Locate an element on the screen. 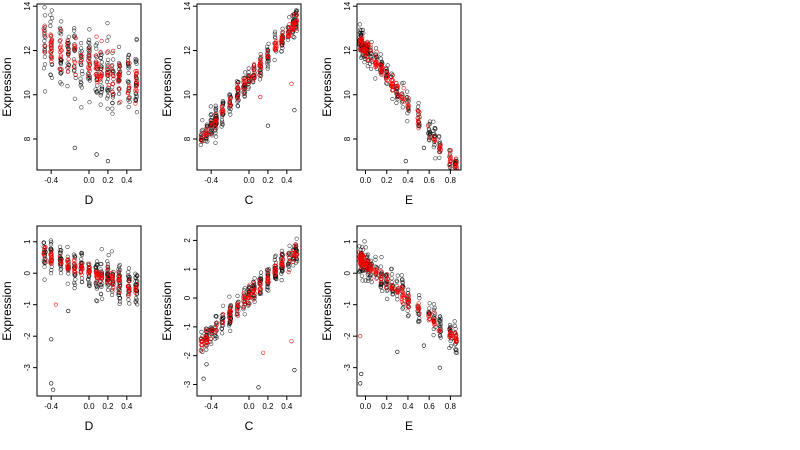  y-tick-label: 1 is located at coordinates (27, 241).